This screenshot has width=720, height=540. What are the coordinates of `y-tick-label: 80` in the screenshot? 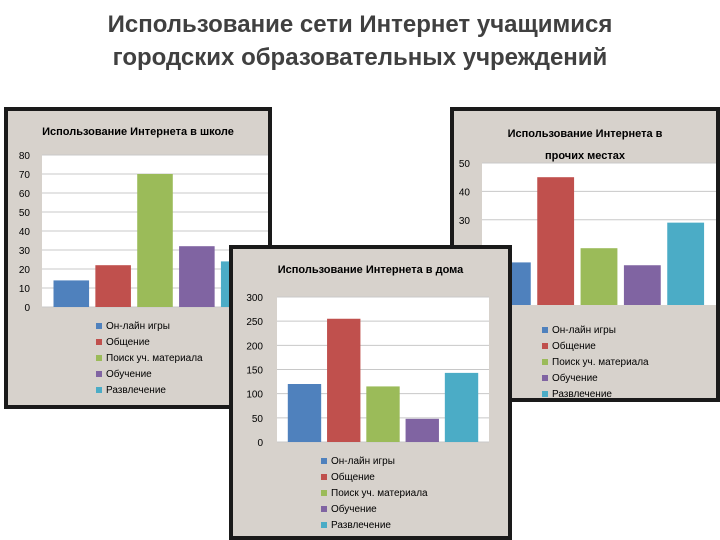 It's located at (25, 156).